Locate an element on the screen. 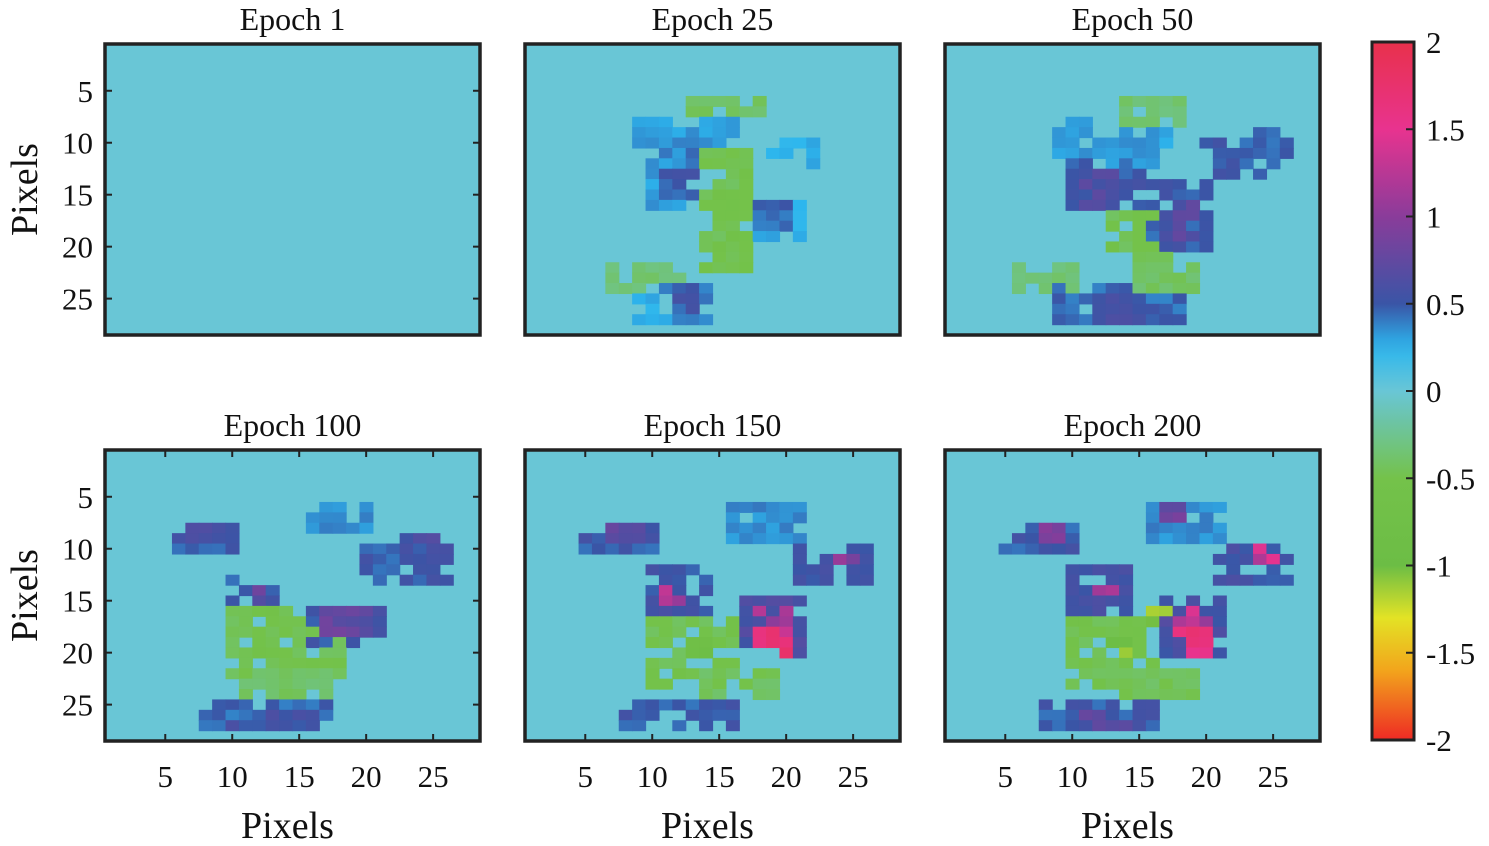  x-tick-label: 10 is located at coordinates (1072, 776).